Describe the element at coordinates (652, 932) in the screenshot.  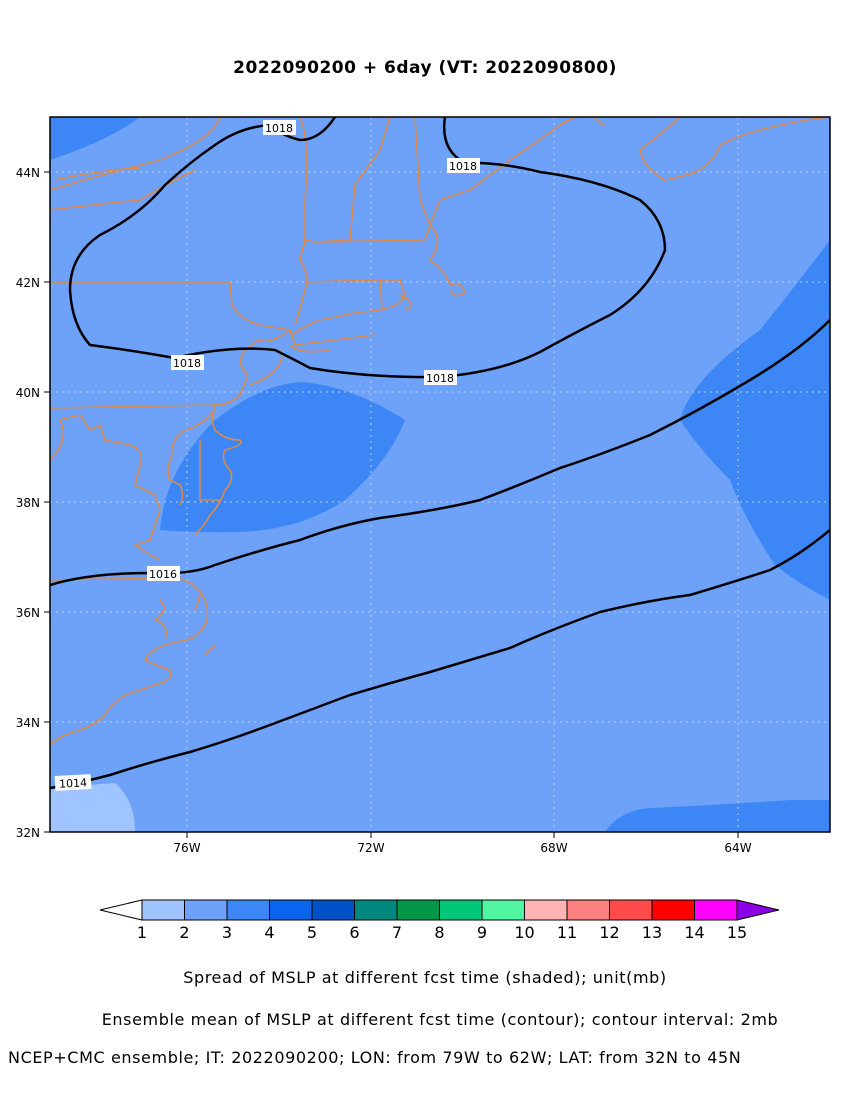
I see `colorbar-label: 13` at that location.